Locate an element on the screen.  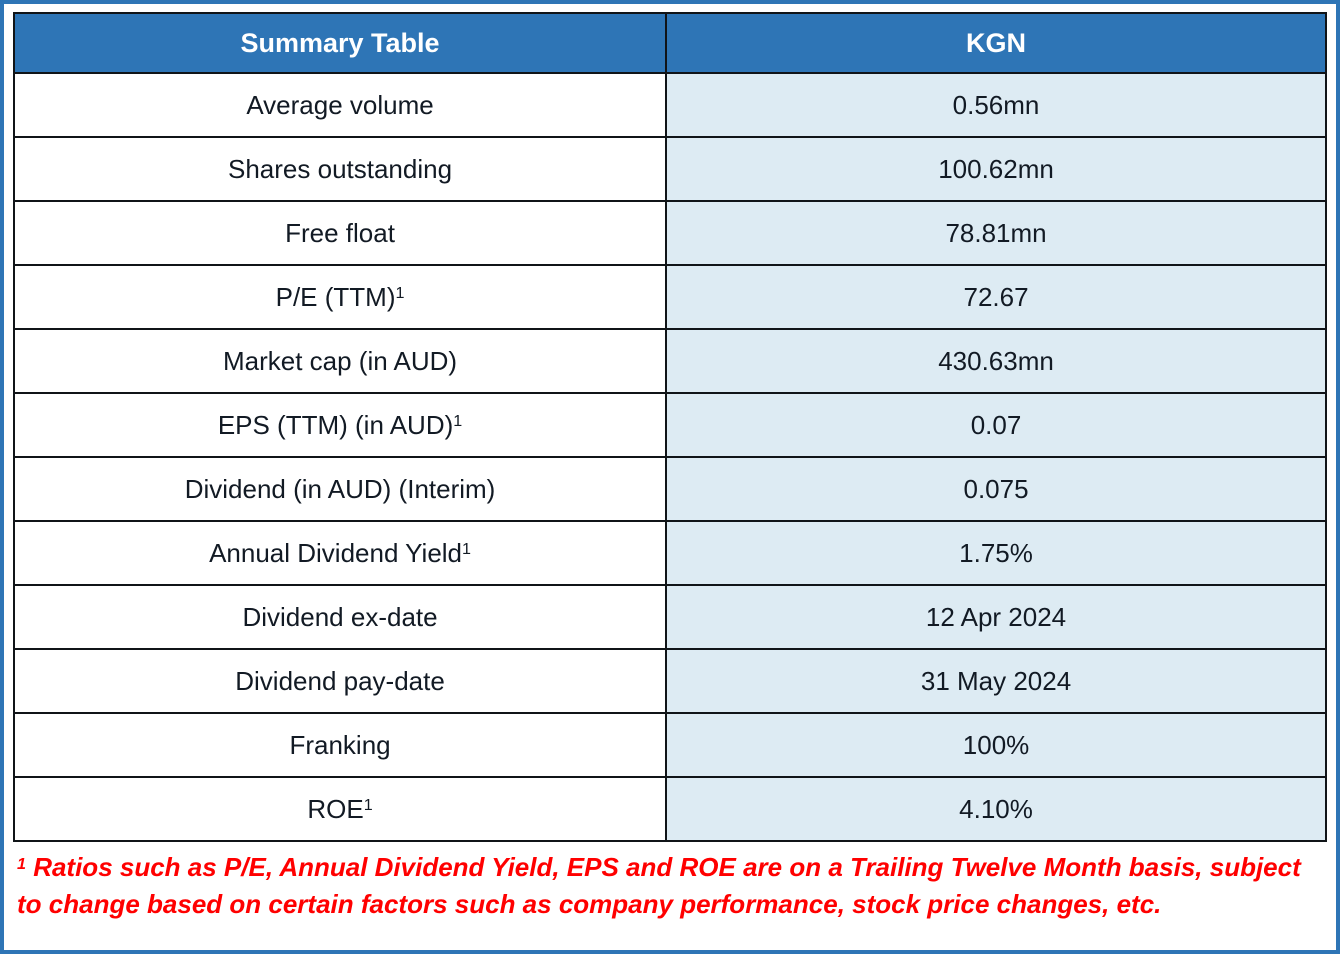
row-label: Dividend ex-date is located at coordinates (340, 617).